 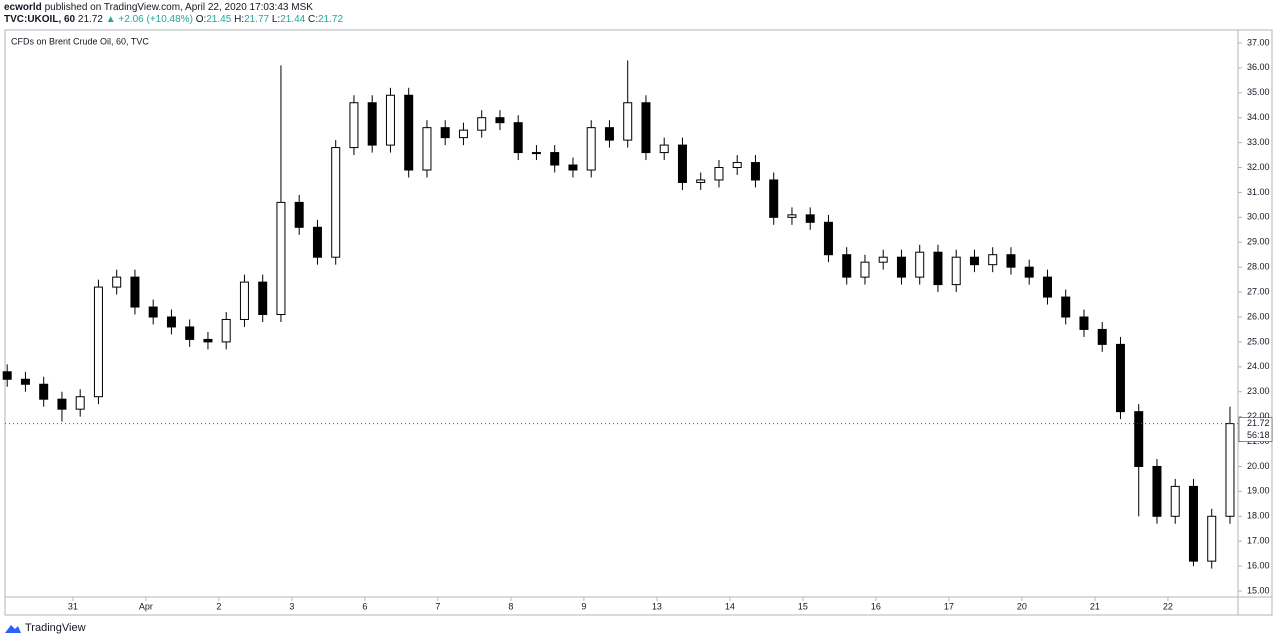 I want to click on x-tick-label: 21, so click(x=1095, y=606).